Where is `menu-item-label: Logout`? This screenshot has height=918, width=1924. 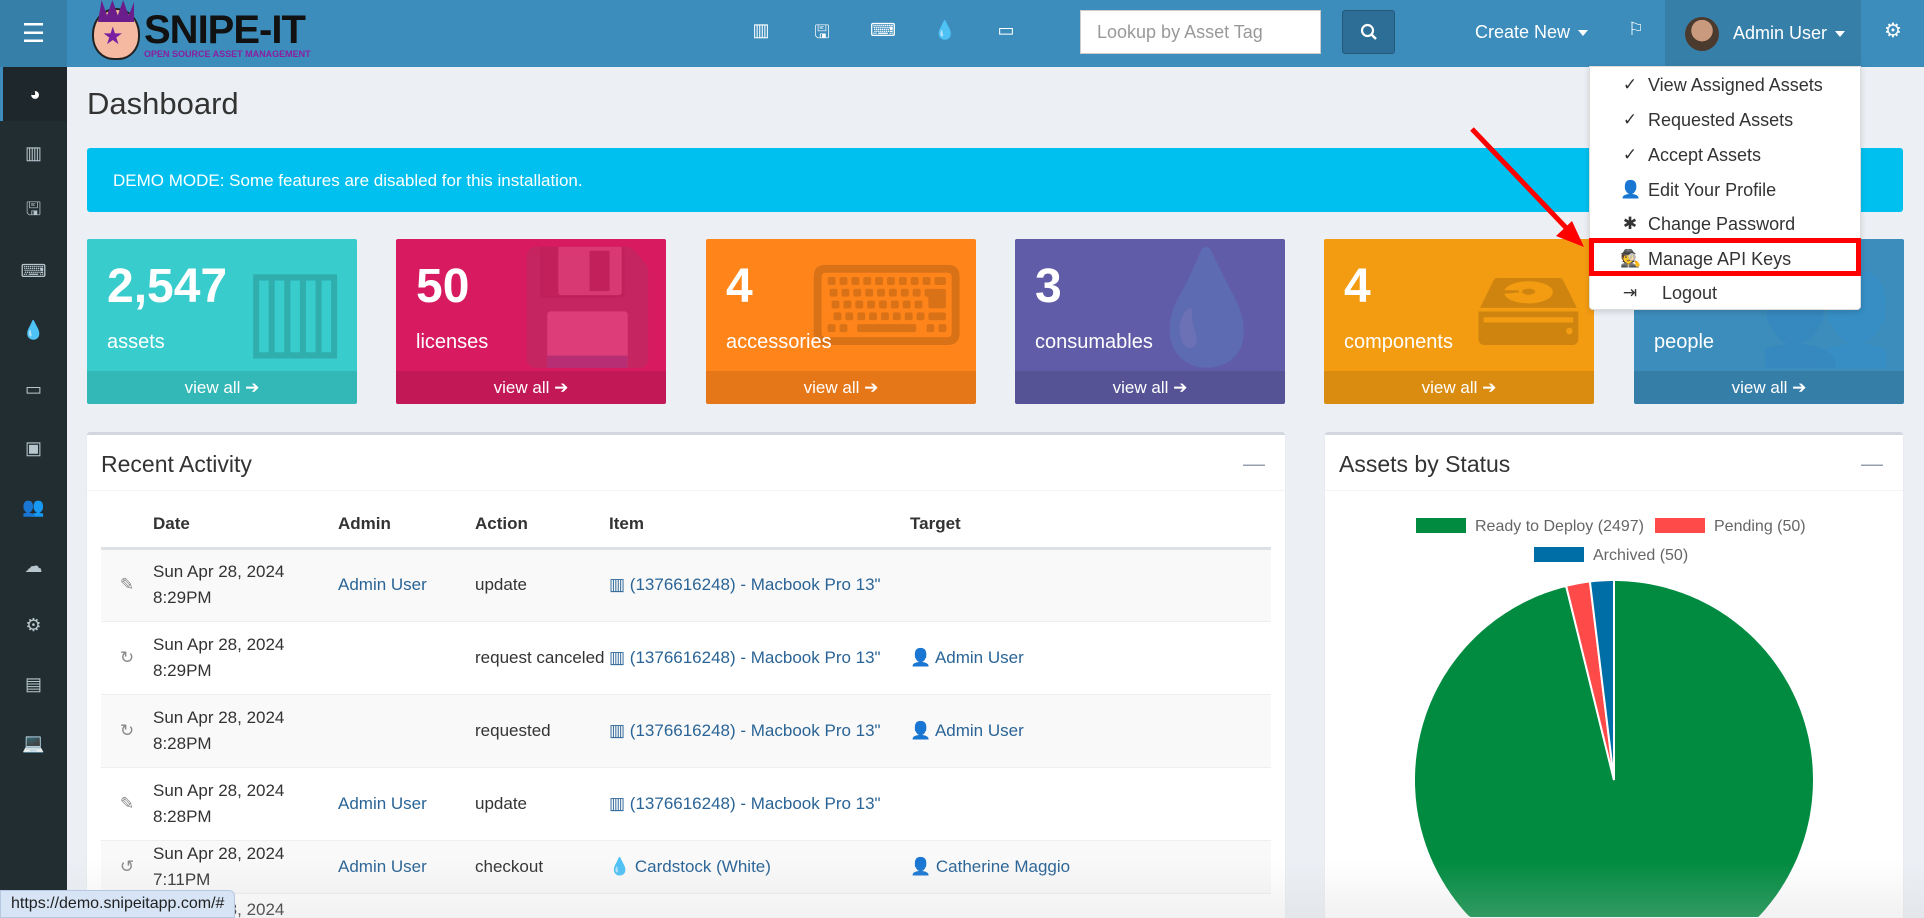 menu-item-label: Logout is located at coordinates (1690, 292).